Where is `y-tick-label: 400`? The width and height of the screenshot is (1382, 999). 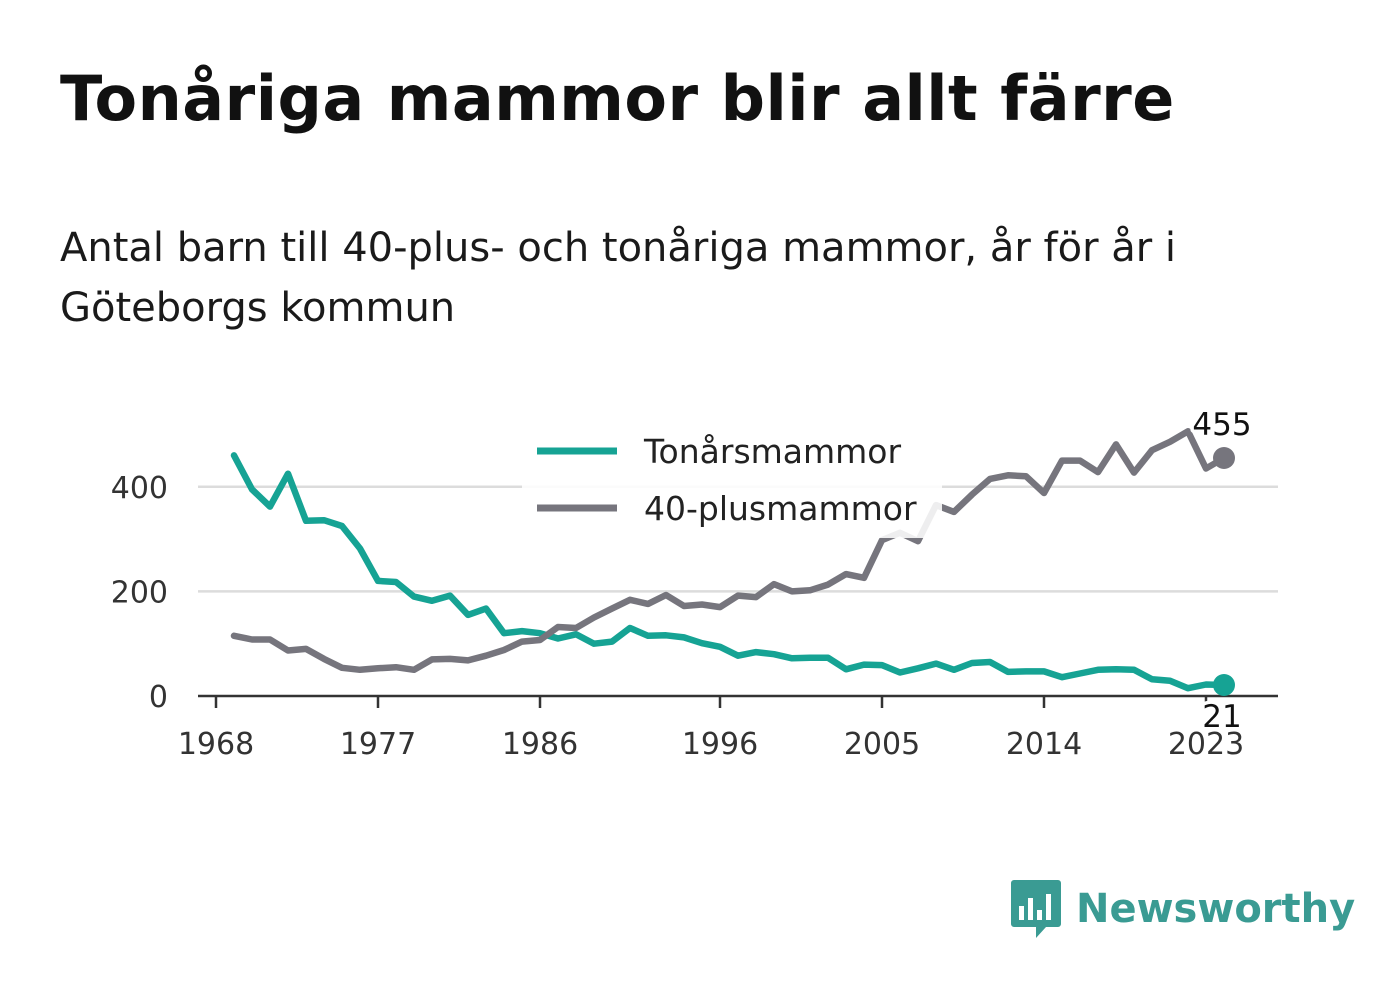 y-tick-label: 400 is located at coordinates (139, 488).